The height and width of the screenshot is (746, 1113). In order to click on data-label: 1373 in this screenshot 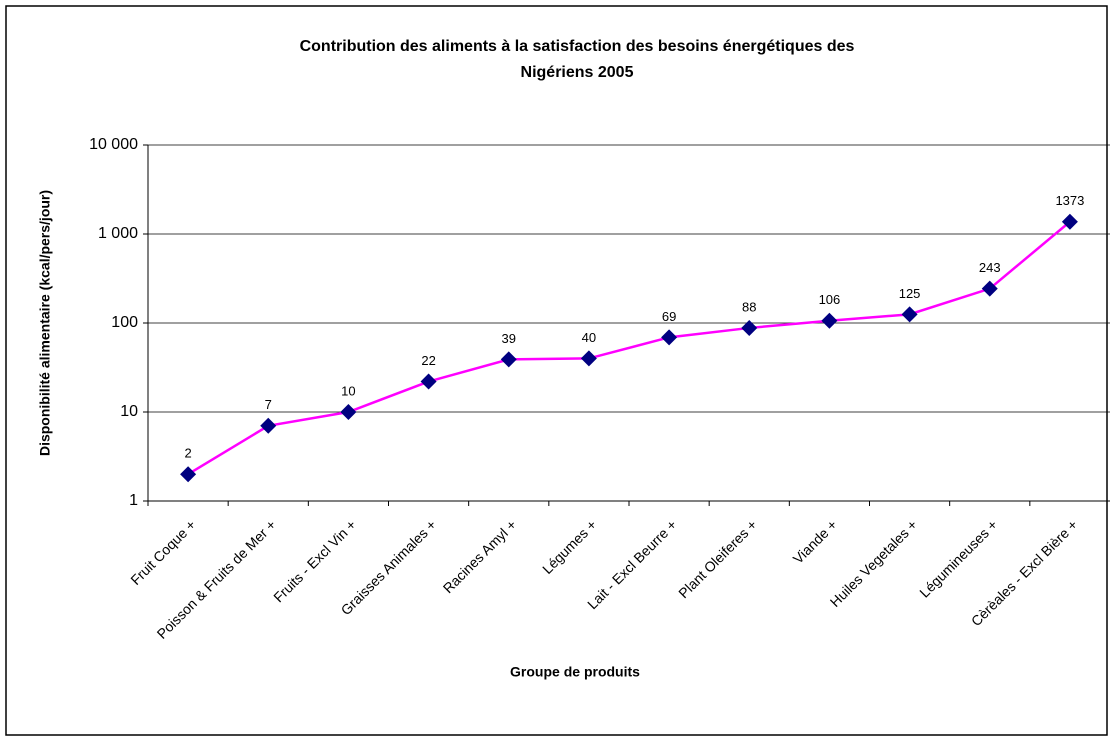, I will do `click(1069, 200)`.